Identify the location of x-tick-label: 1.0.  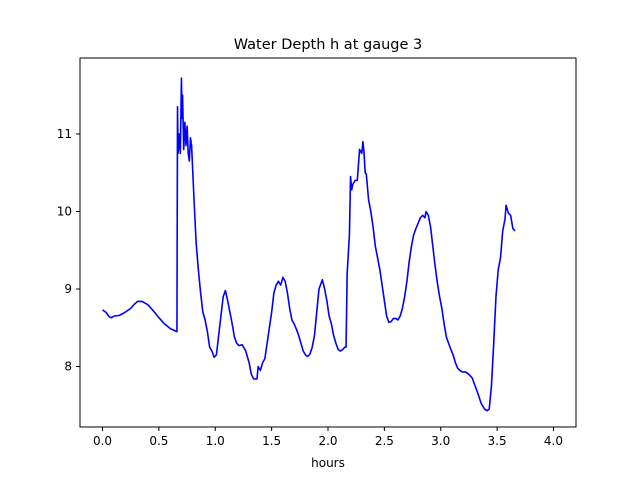
(215, 441).